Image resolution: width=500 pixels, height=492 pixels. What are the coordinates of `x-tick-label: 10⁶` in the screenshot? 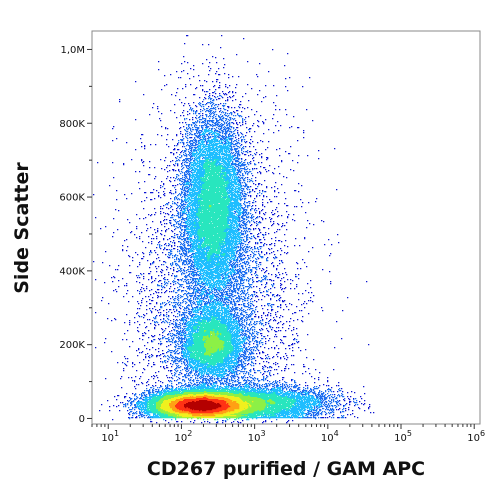 It's located at (476, 436).